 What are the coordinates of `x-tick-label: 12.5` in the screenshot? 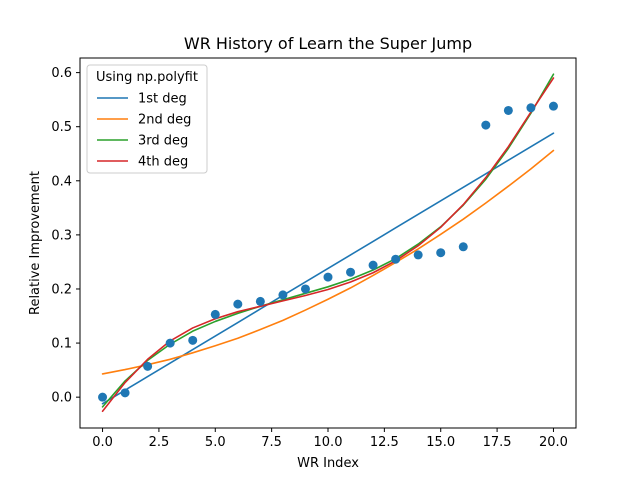 It's located at (384, 442).